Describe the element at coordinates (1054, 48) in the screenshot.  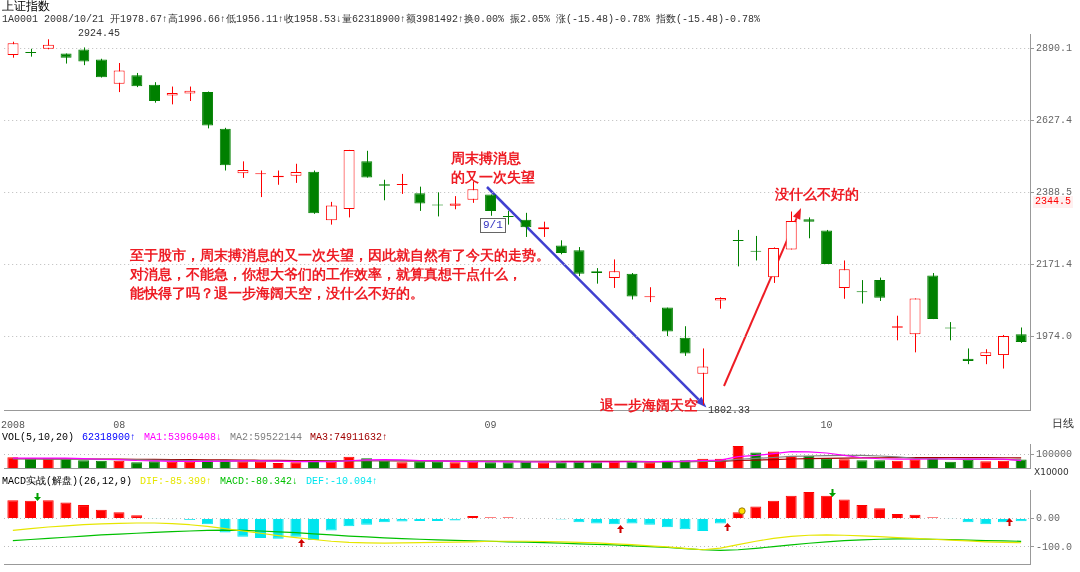
I see `y-tick-label: 2890.1` at that location.